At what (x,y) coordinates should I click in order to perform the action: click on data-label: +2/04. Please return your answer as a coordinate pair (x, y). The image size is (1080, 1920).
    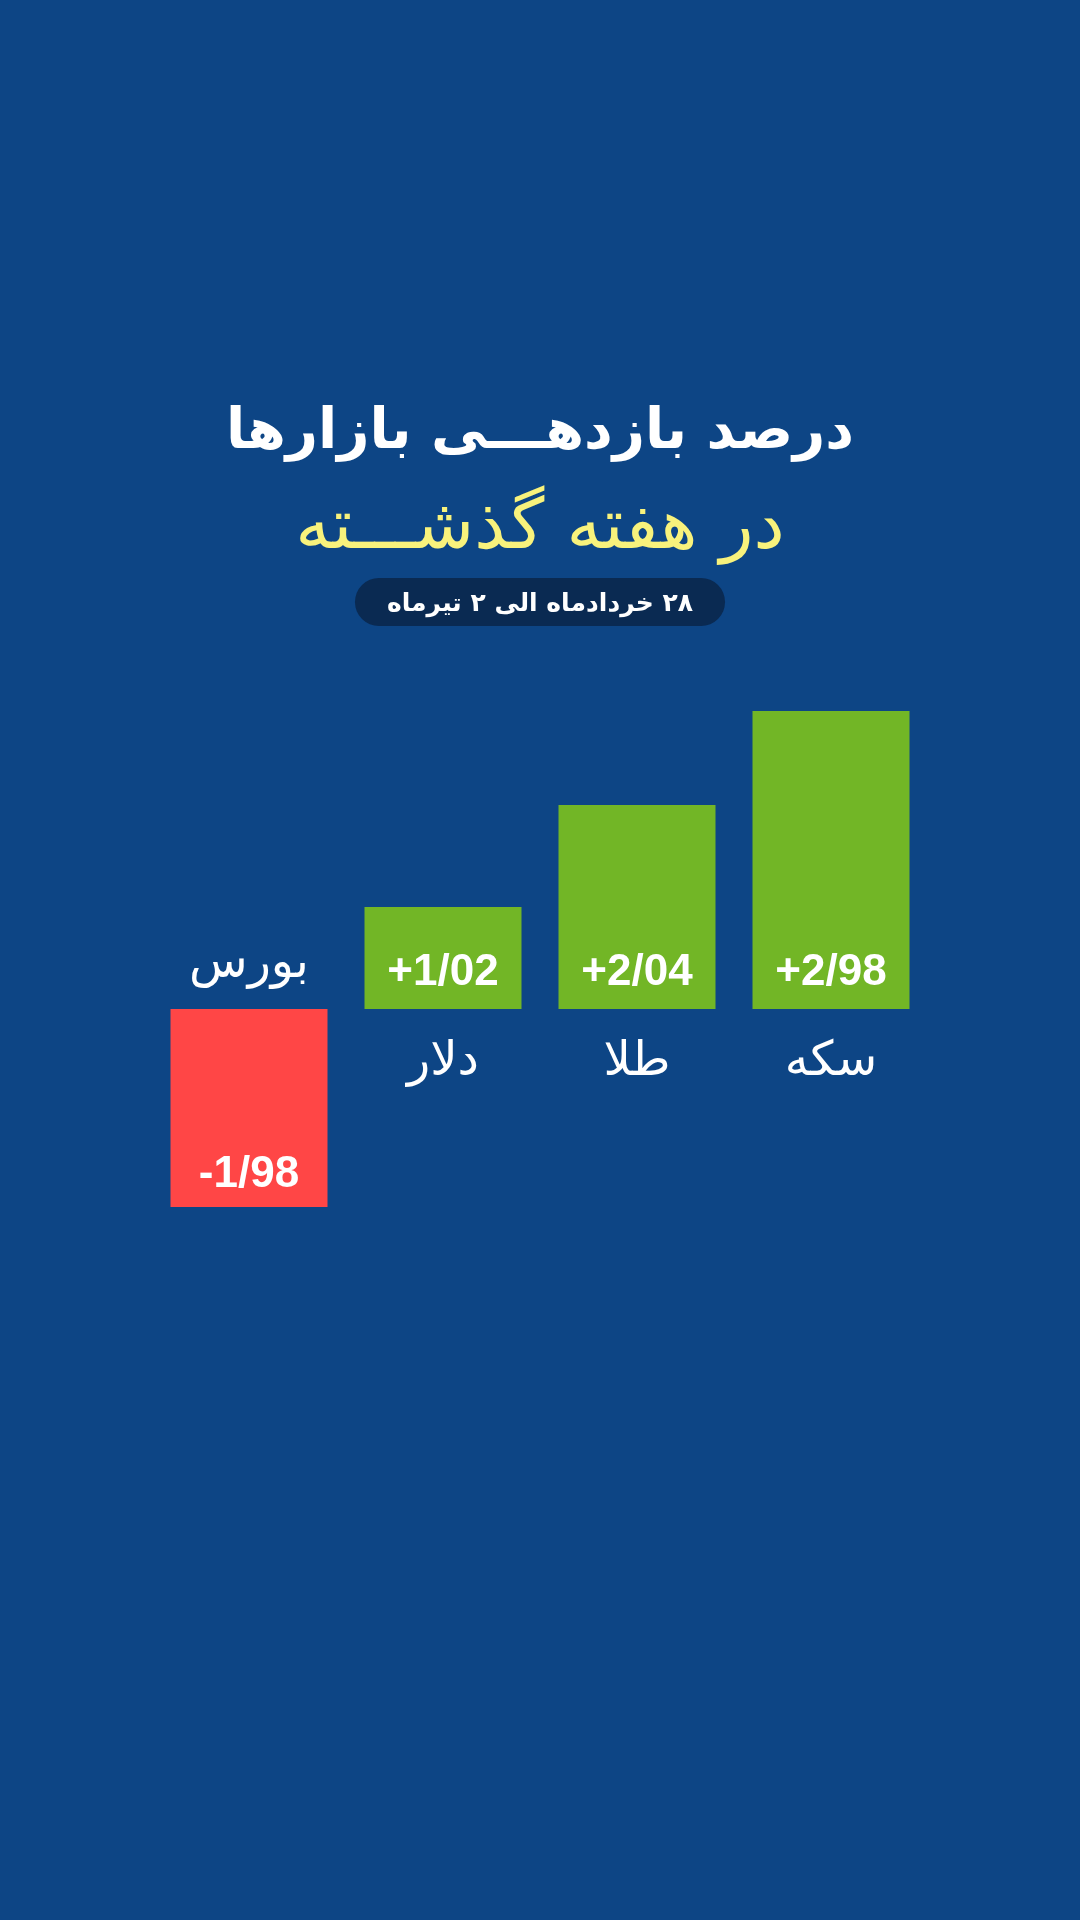
    Looking at the image, I should click on (637, 969).